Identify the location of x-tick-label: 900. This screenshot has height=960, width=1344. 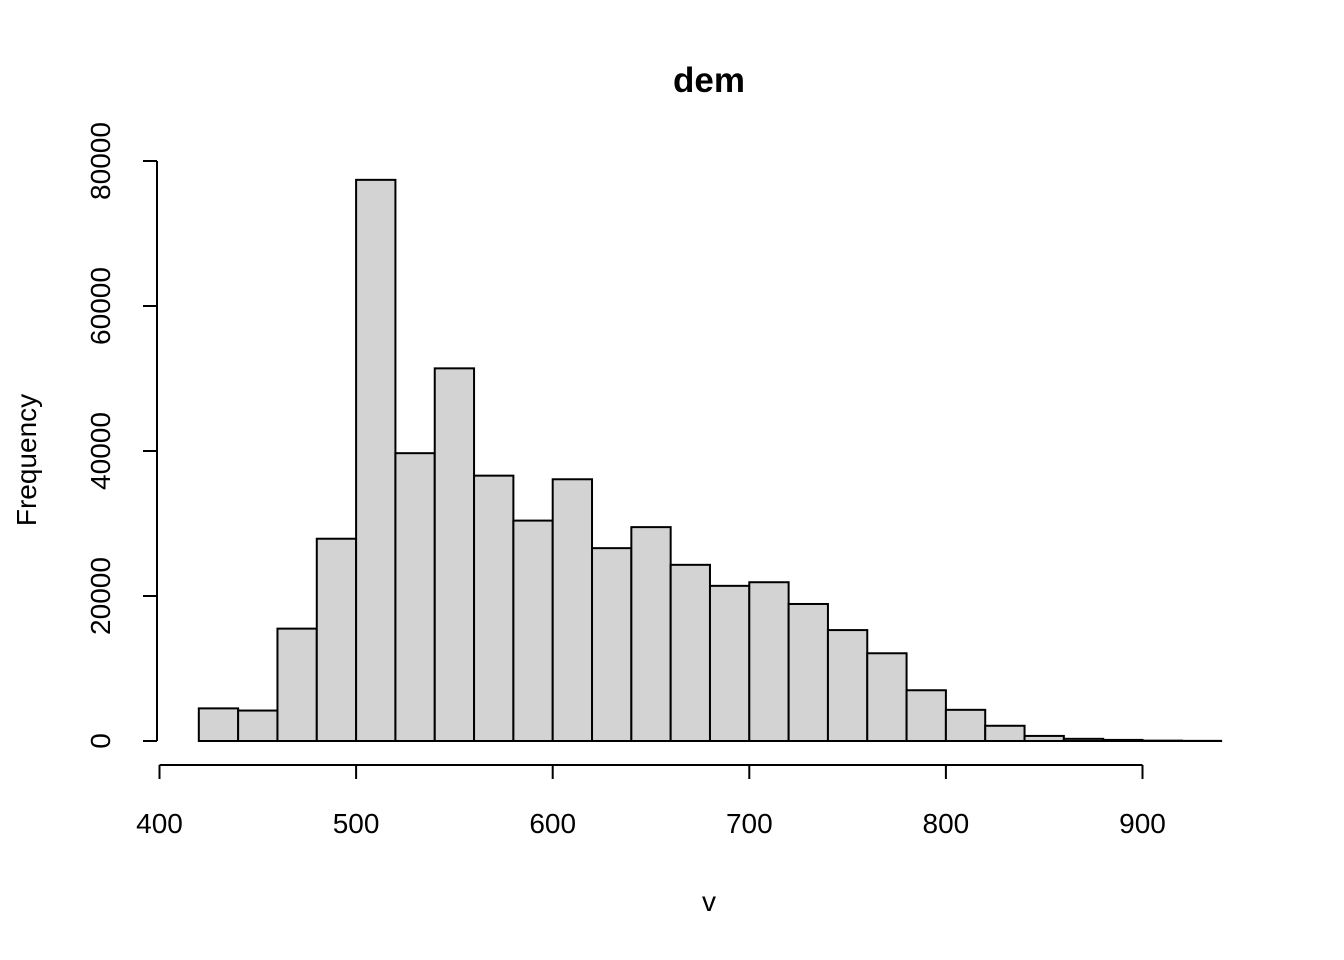
(1142, 823).